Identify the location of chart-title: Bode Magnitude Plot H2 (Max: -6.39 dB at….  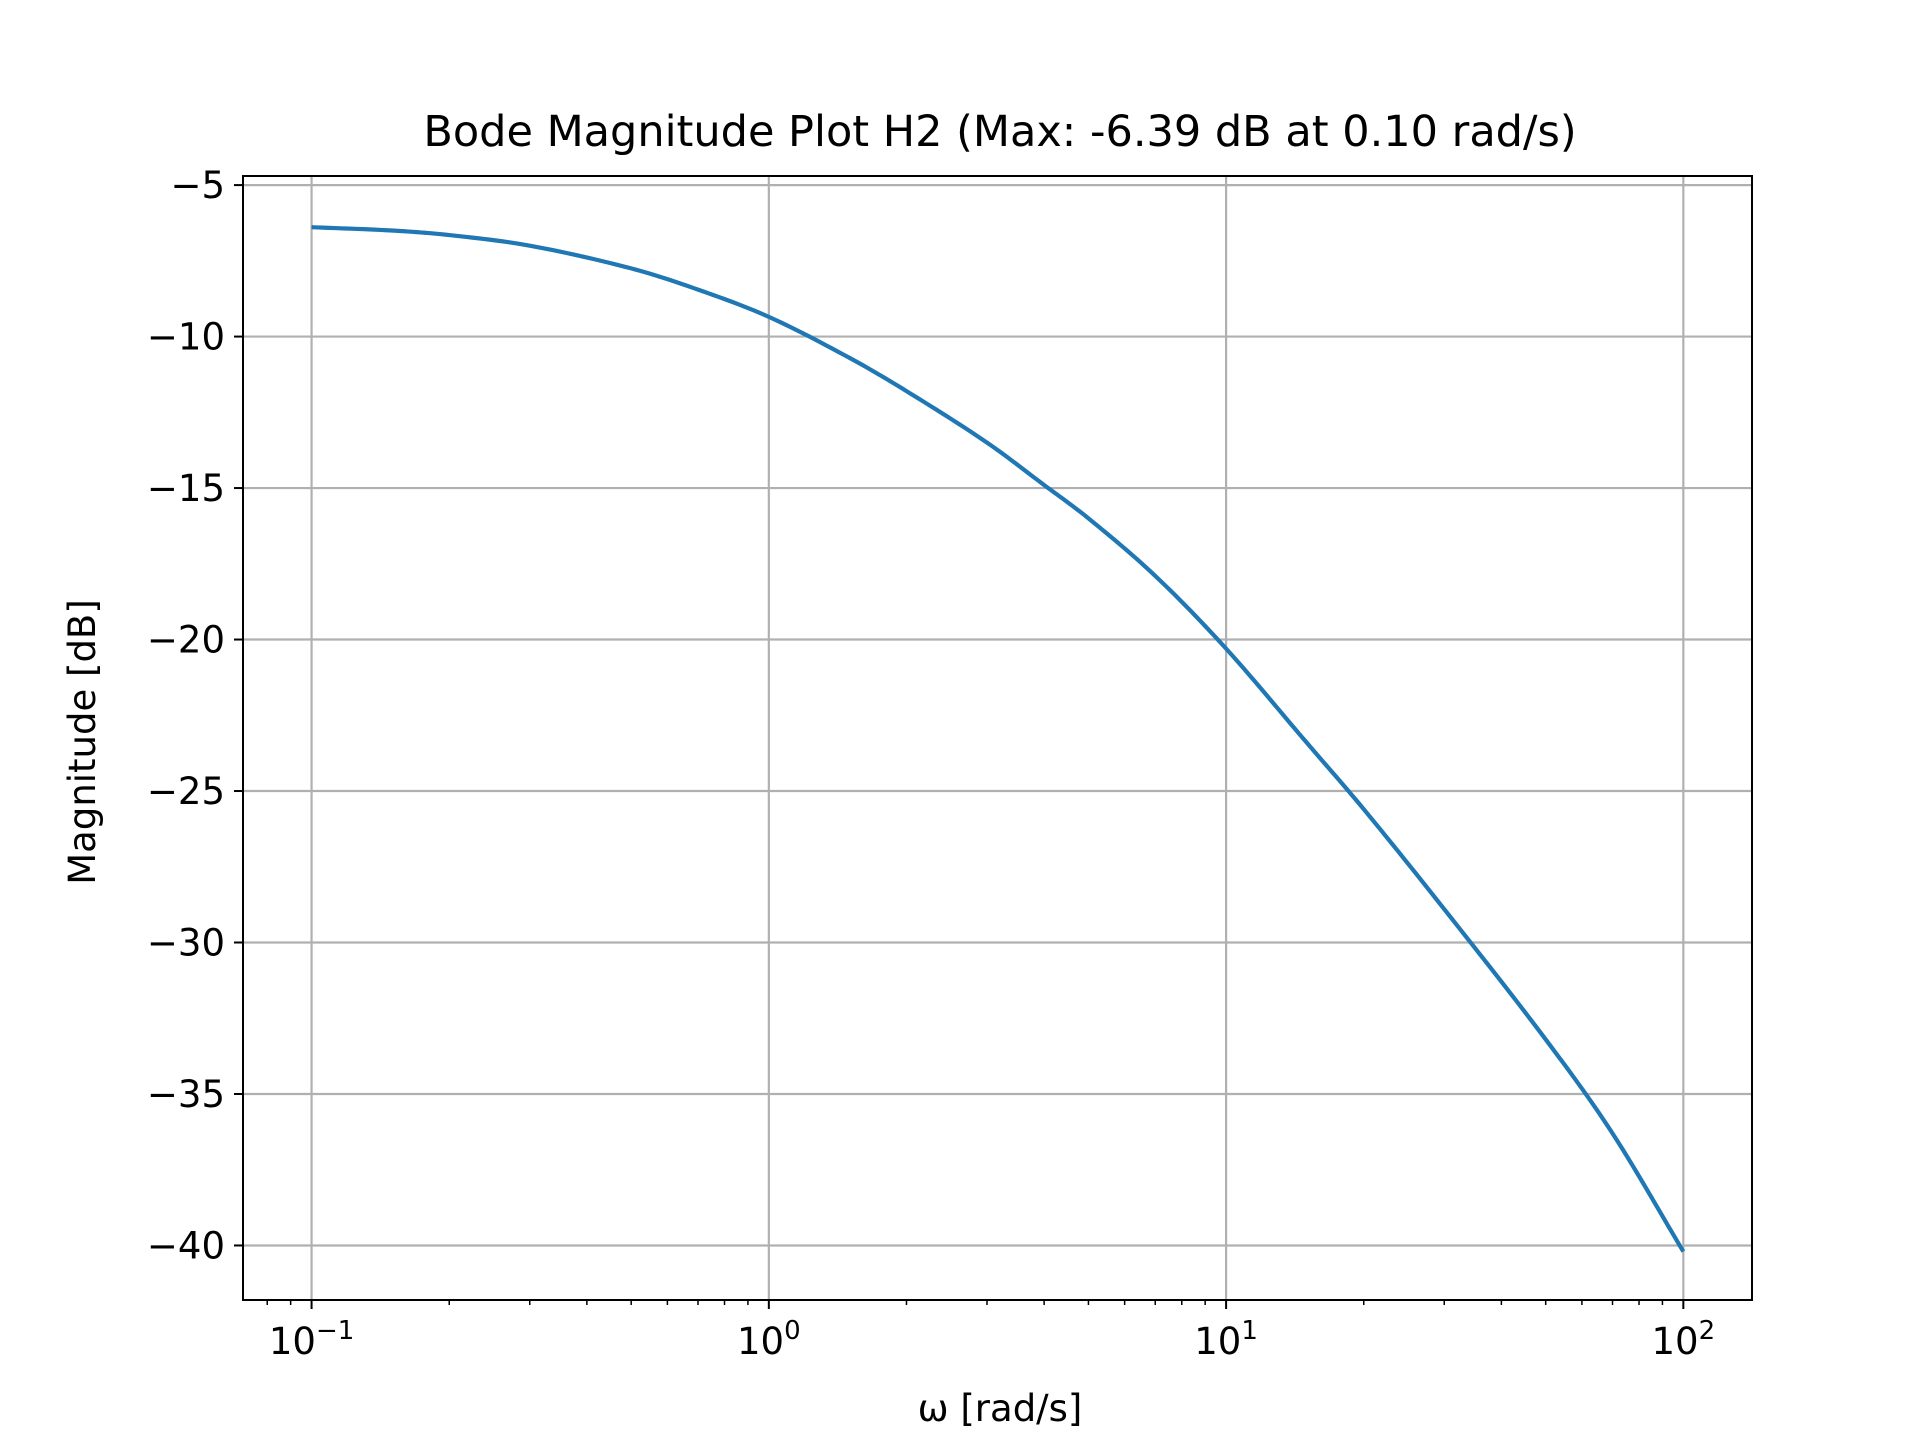
(999, 132).